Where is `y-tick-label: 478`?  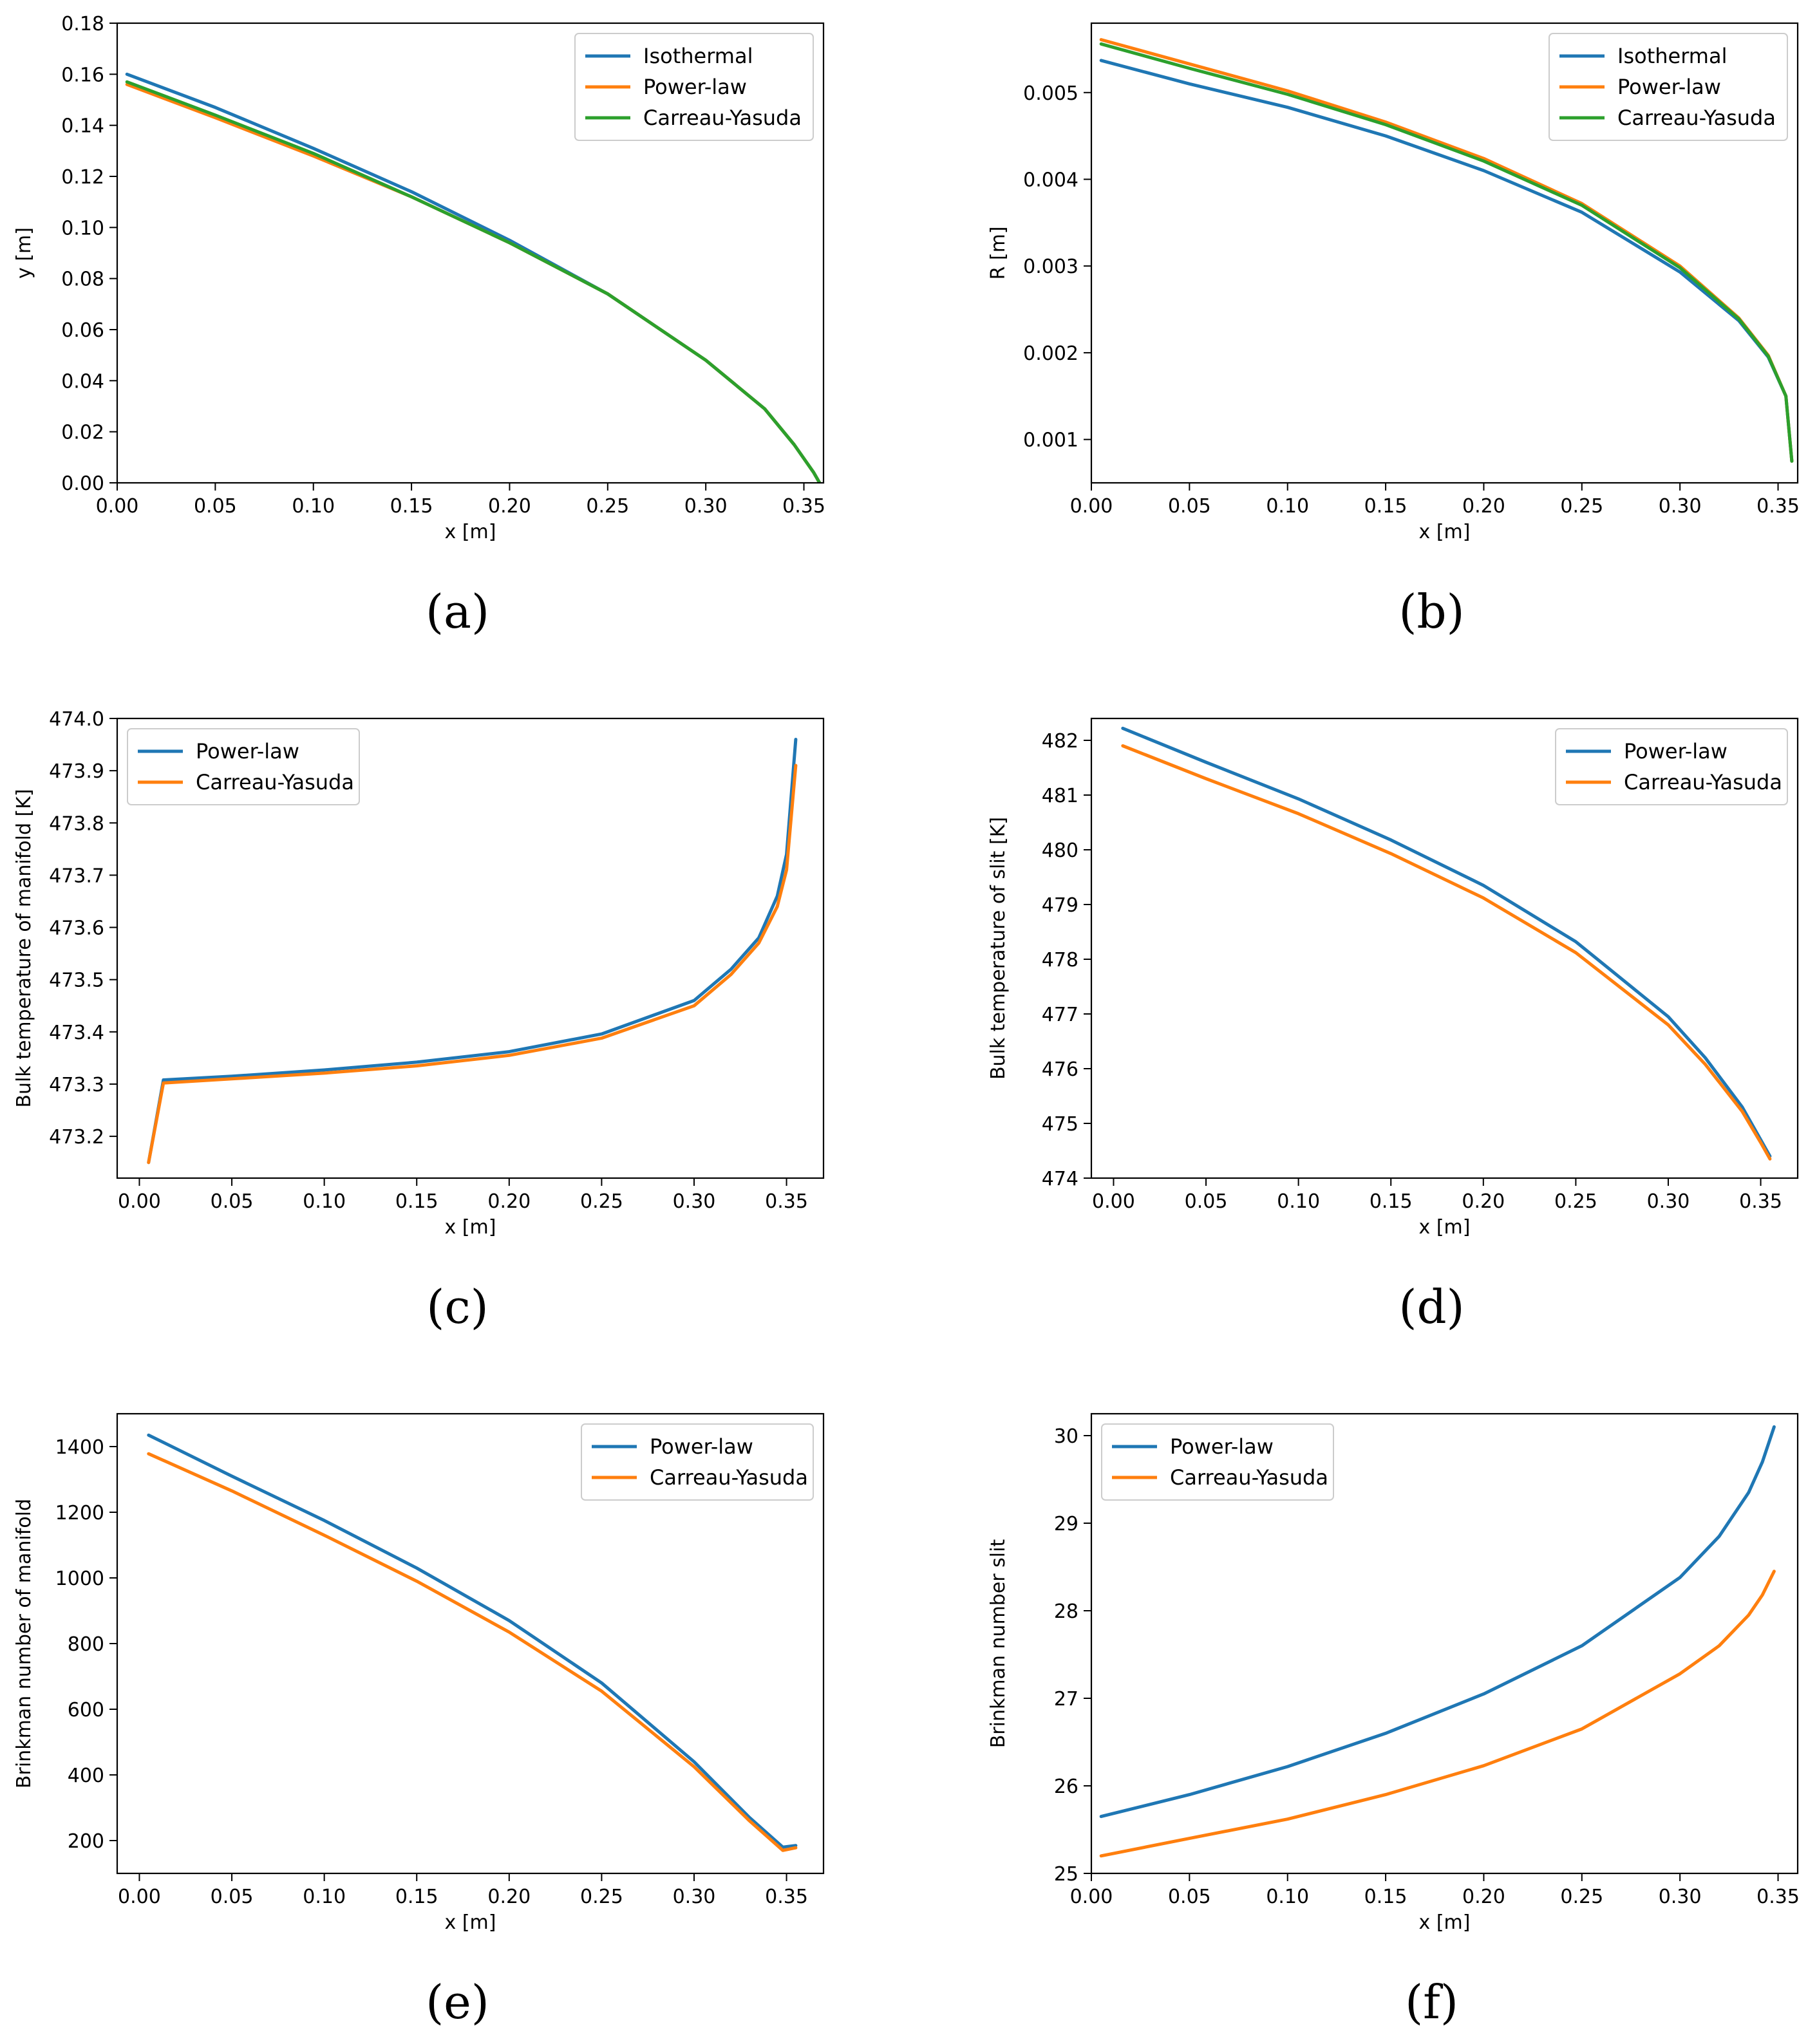
y-tick-label: 478 is located at coordinates (1060, 960).